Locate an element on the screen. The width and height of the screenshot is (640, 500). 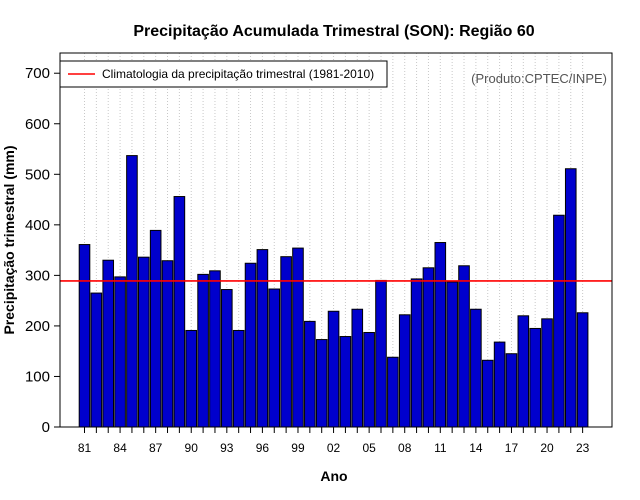
bar-2004 is located at coordinates (357, 368).